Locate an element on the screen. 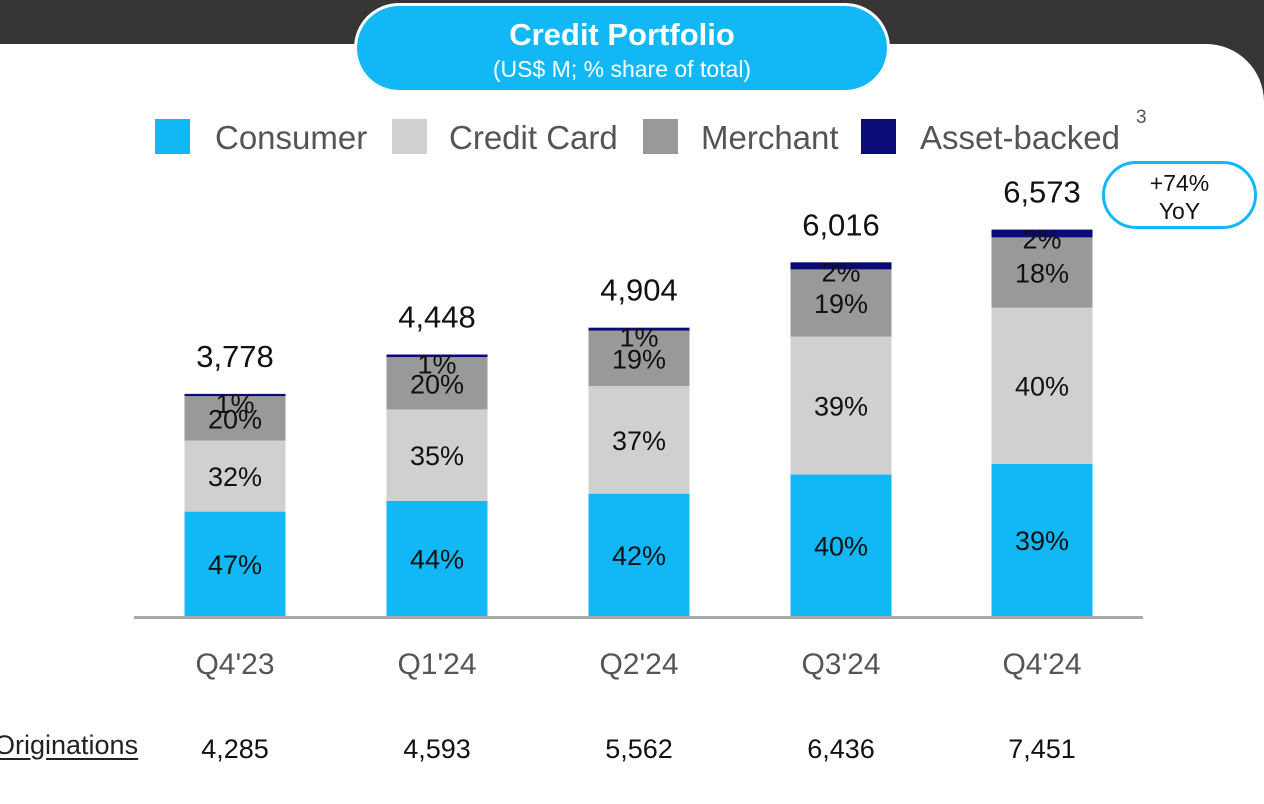  bar-label-q1-24-asset-backed: 1% is located at coordinates (436, 365).